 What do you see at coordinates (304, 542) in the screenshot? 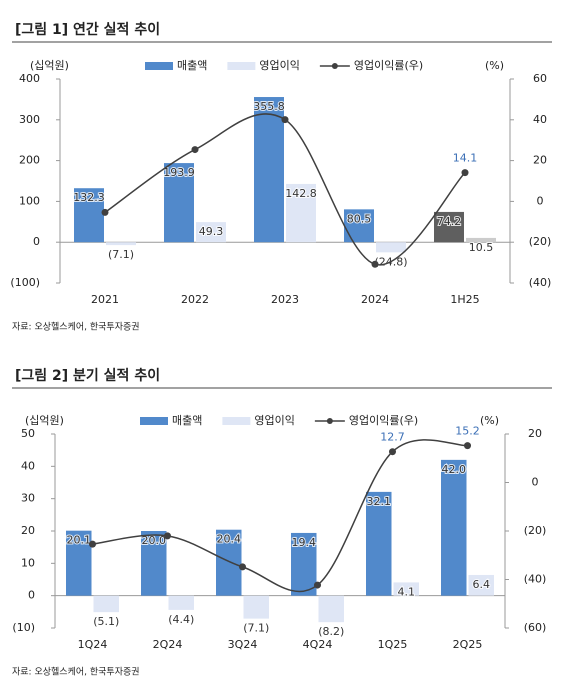
I see `bar-label: 19.4` at bounding box center [304, 542].